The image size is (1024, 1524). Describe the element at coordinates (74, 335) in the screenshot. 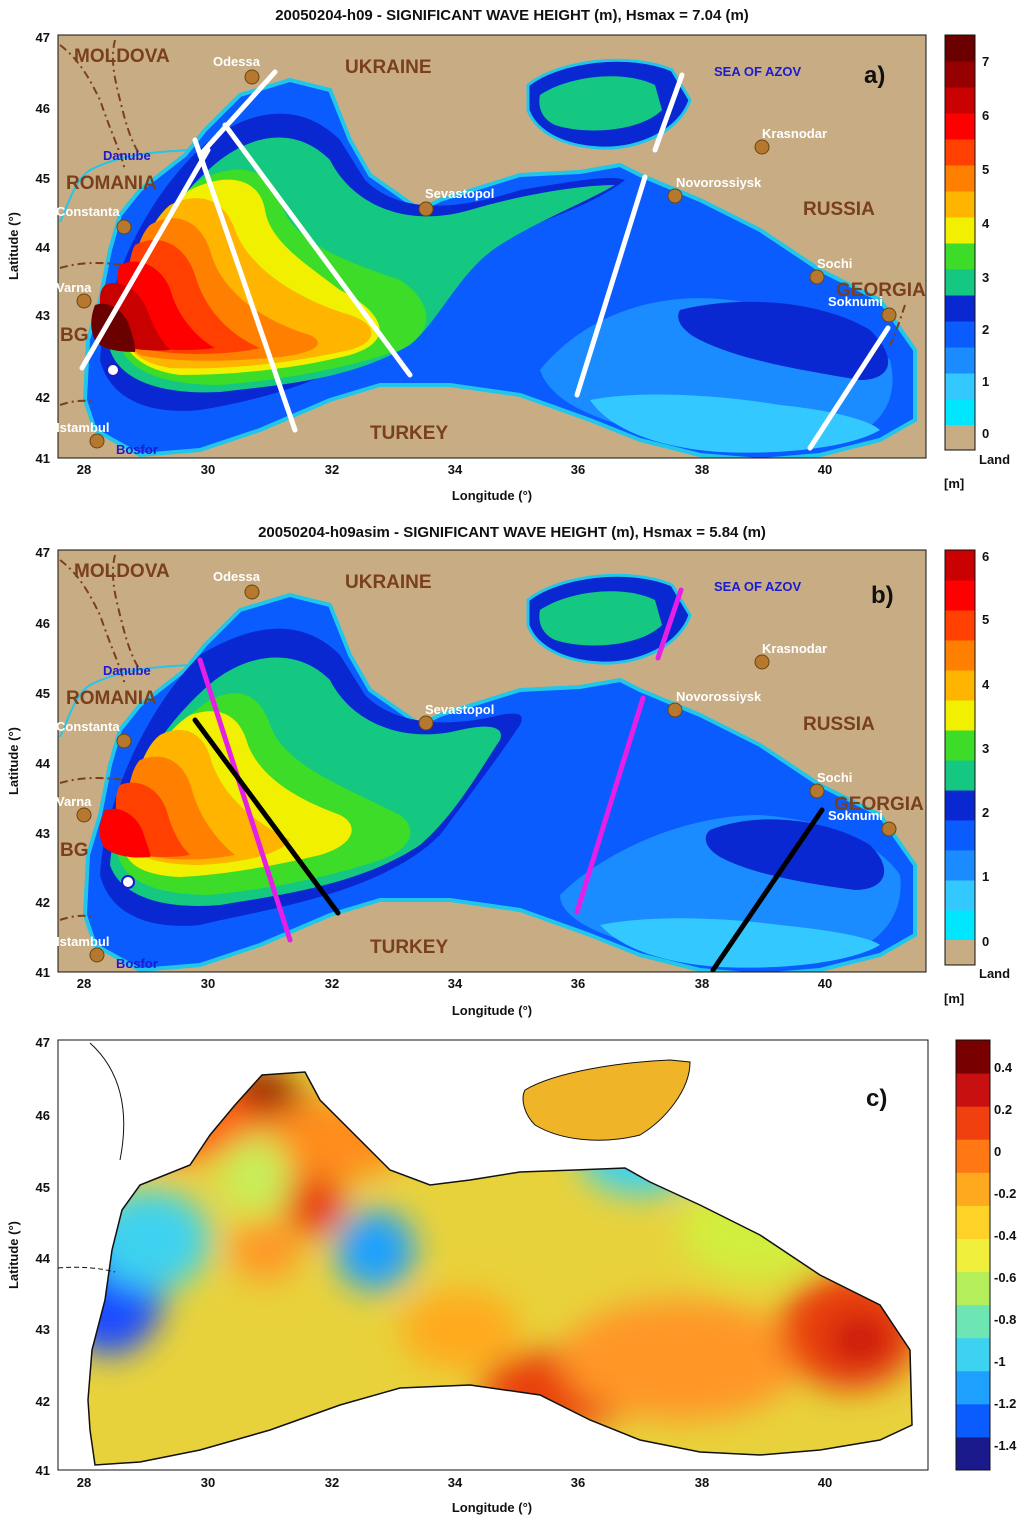

I see `label-bg: BG` at that location.